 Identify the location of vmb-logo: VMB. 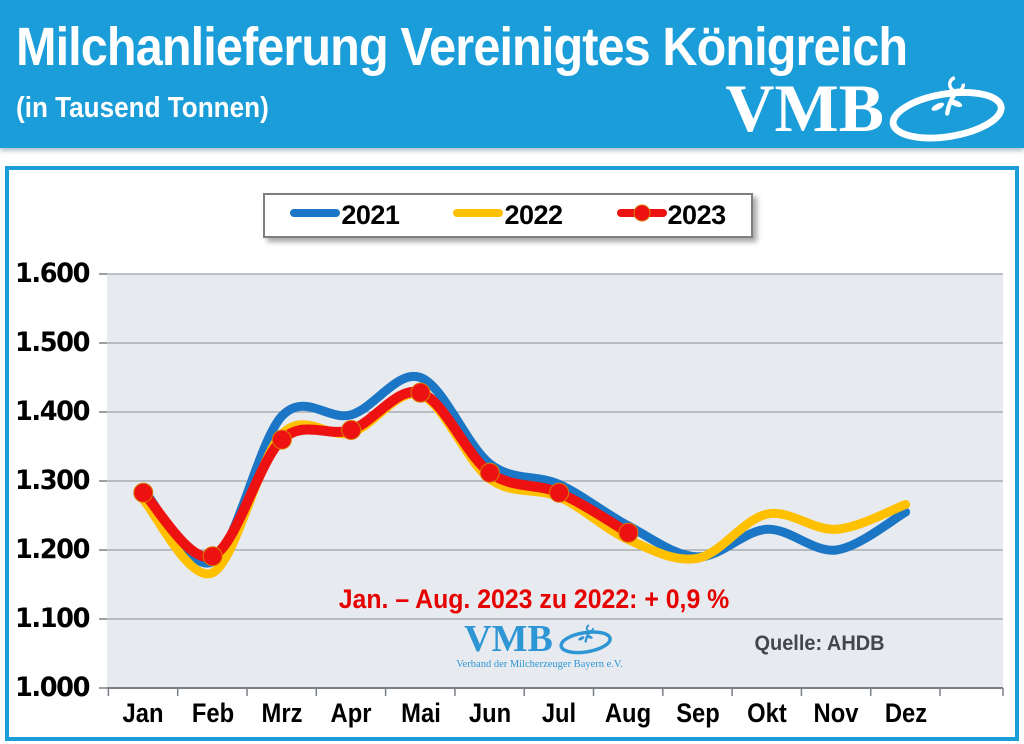
(868, 108).